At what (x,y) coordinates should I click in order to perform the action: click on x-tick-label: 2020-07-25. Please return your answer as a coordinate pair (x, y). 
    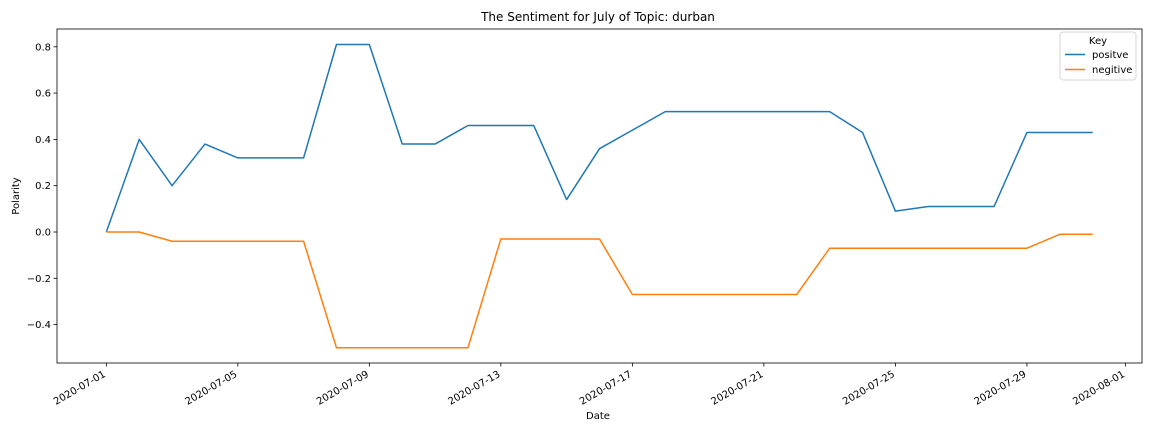
    Looking at the image, I should click on (869, 388).